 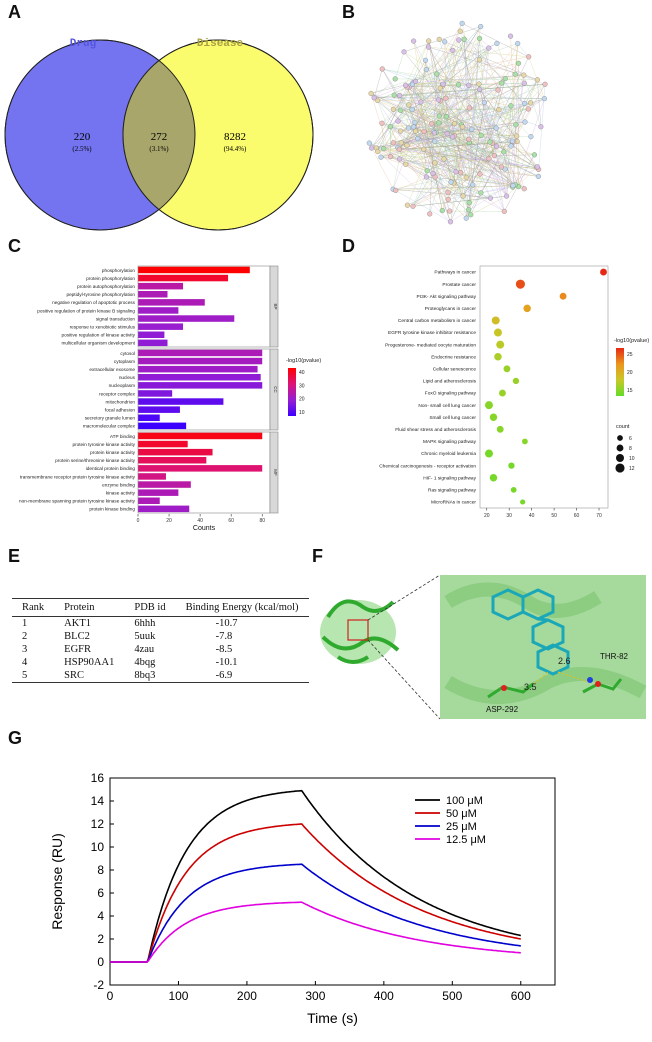 What do you see at coordinates (430, 345) in the screenshot?
I see `kegg-term-label: Progesterone- mediated oocyte maturation` at bounding box center [430, 345].